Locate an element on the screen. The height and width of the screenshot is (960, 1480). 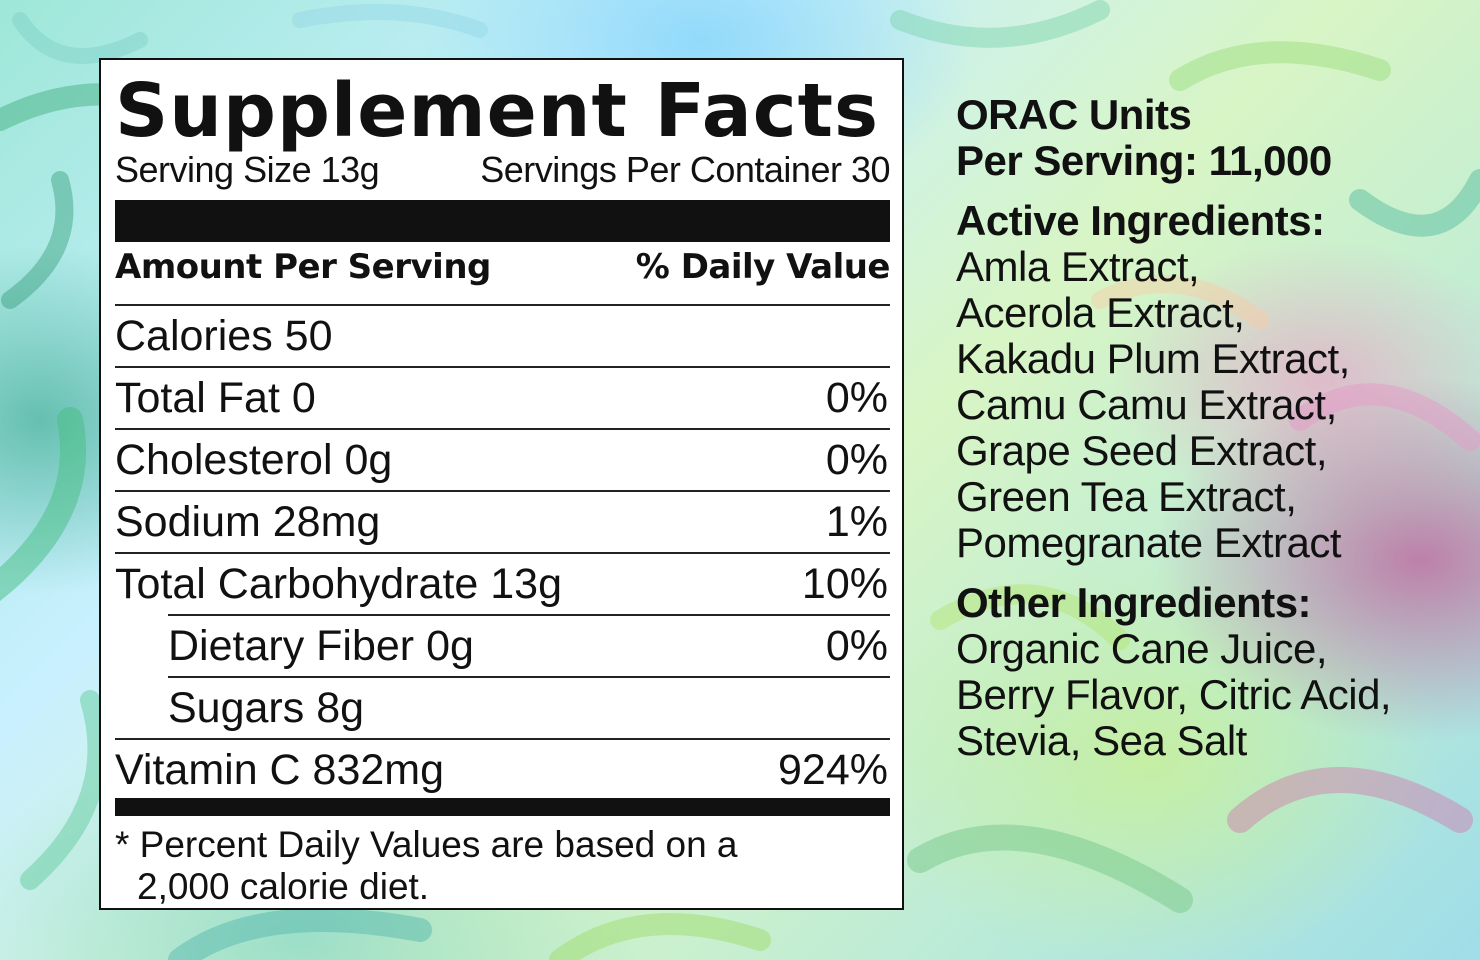
orac-line-2: Per Serving: 11,000 is located at coordinates (1144, 160).